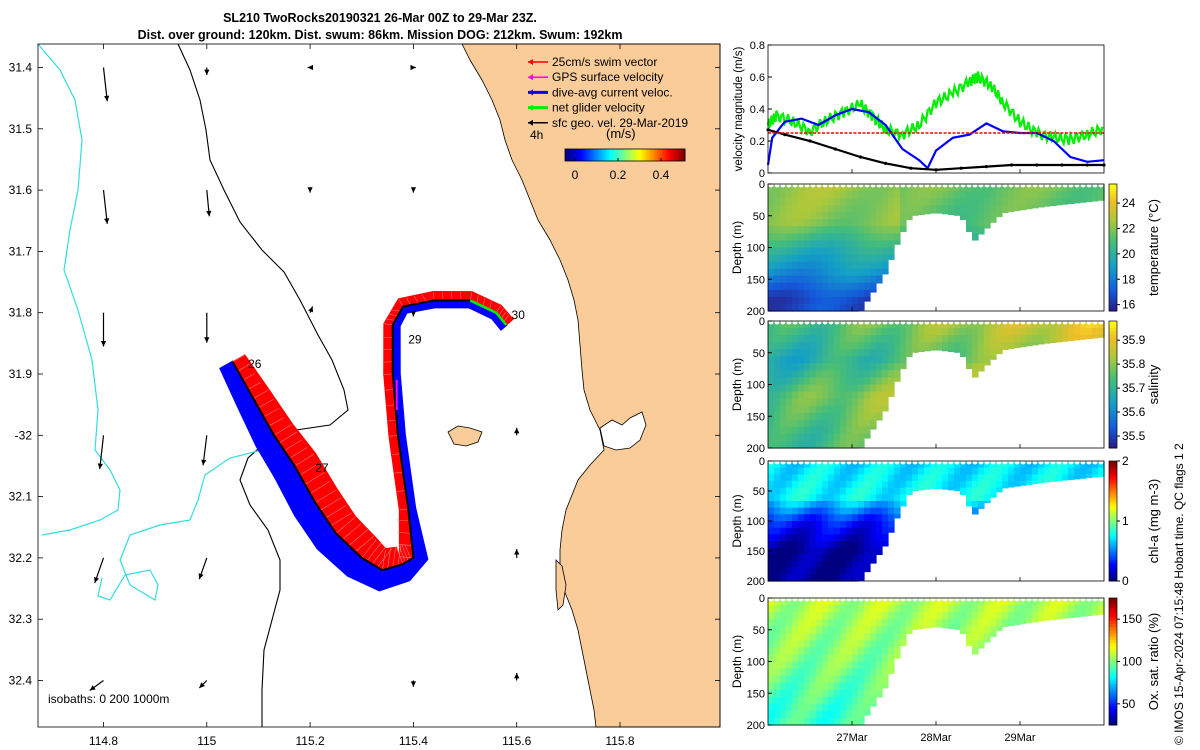 Image resolution: width=1200 pixels, height=750 pixels. Describe the element at coordinates (369, 435) in the screenshot. I see `glider-track-line` at that location.